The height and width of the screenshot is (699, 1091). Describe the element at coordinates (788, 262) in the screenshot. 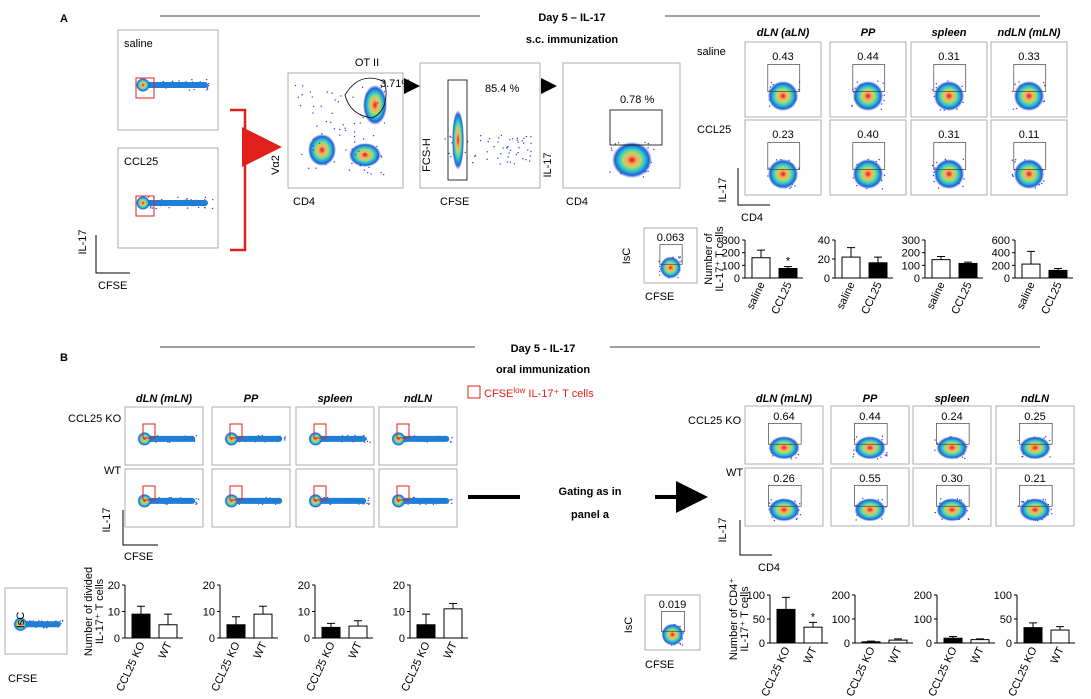

I see `significance: *` at that location.